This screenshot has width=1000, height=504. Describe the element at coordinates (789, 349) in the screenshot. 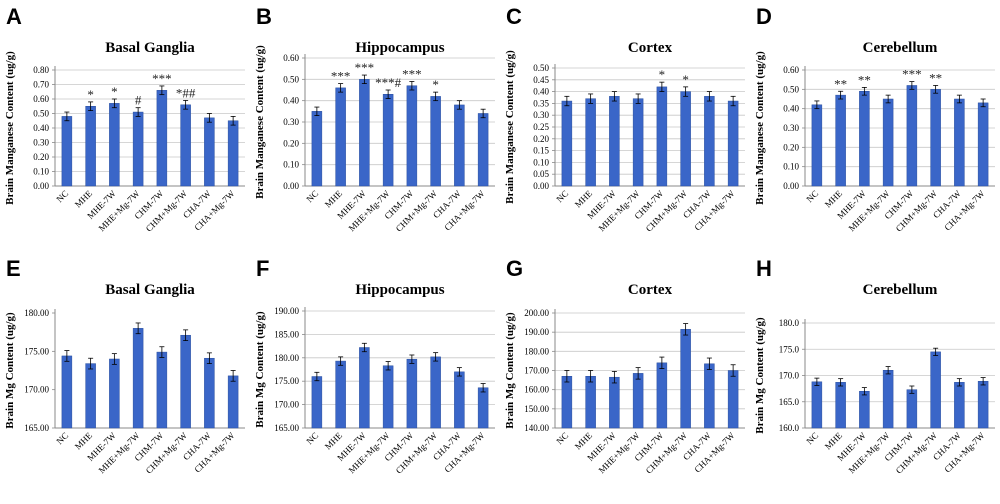

I see `y-tick-label: 175.0` at that location.